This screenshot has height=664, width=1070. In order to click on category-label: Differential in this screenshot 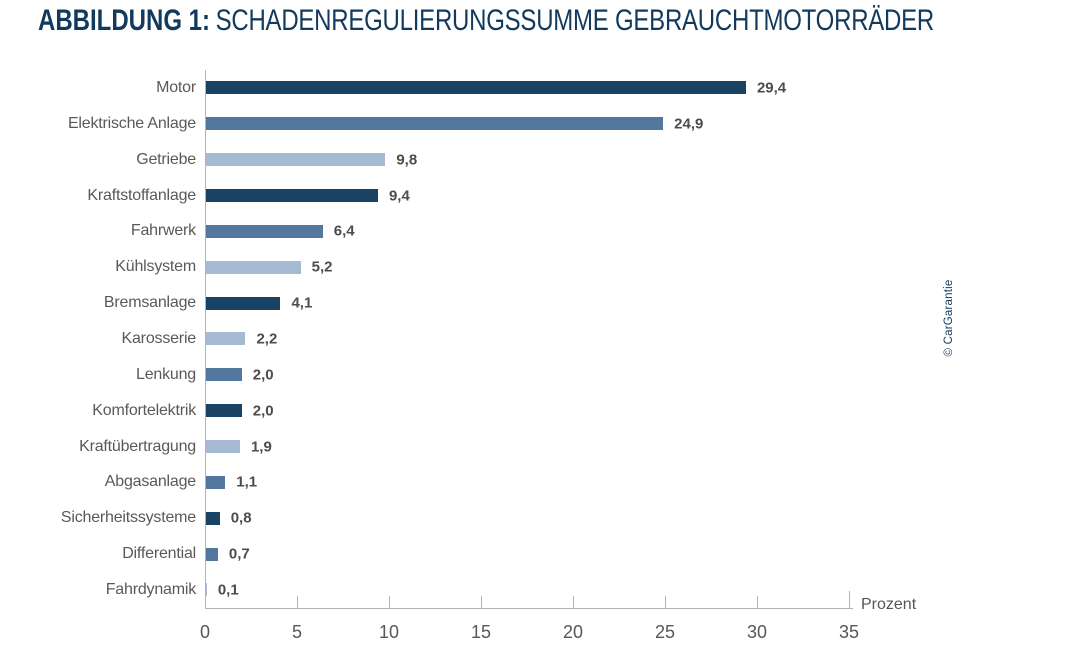, I will do `click(159, 554)`.